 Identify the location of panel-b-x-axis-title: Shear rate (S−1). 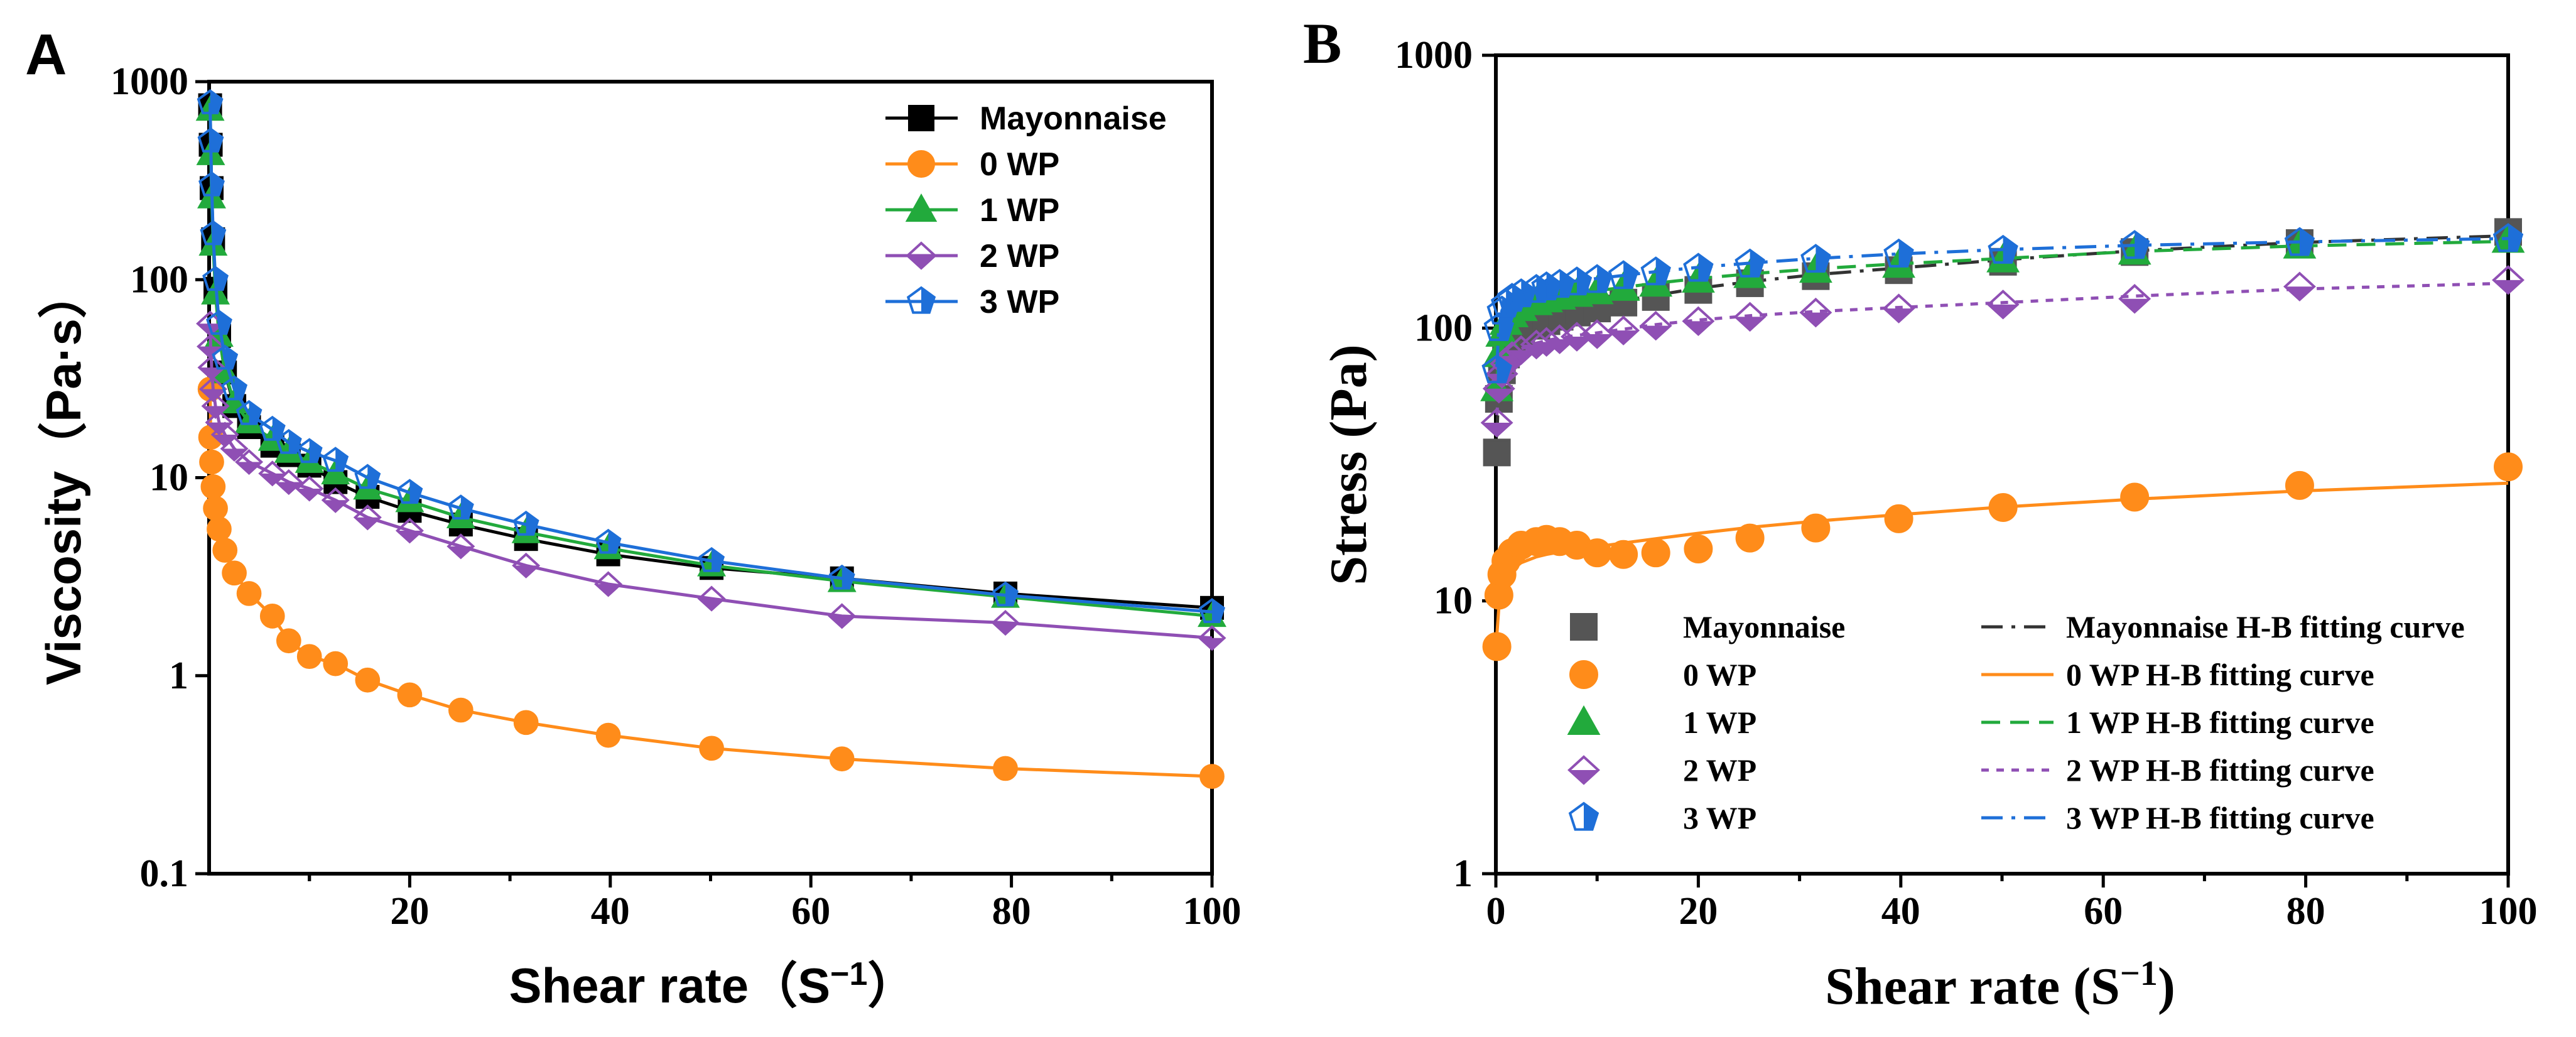
(2000, 985).